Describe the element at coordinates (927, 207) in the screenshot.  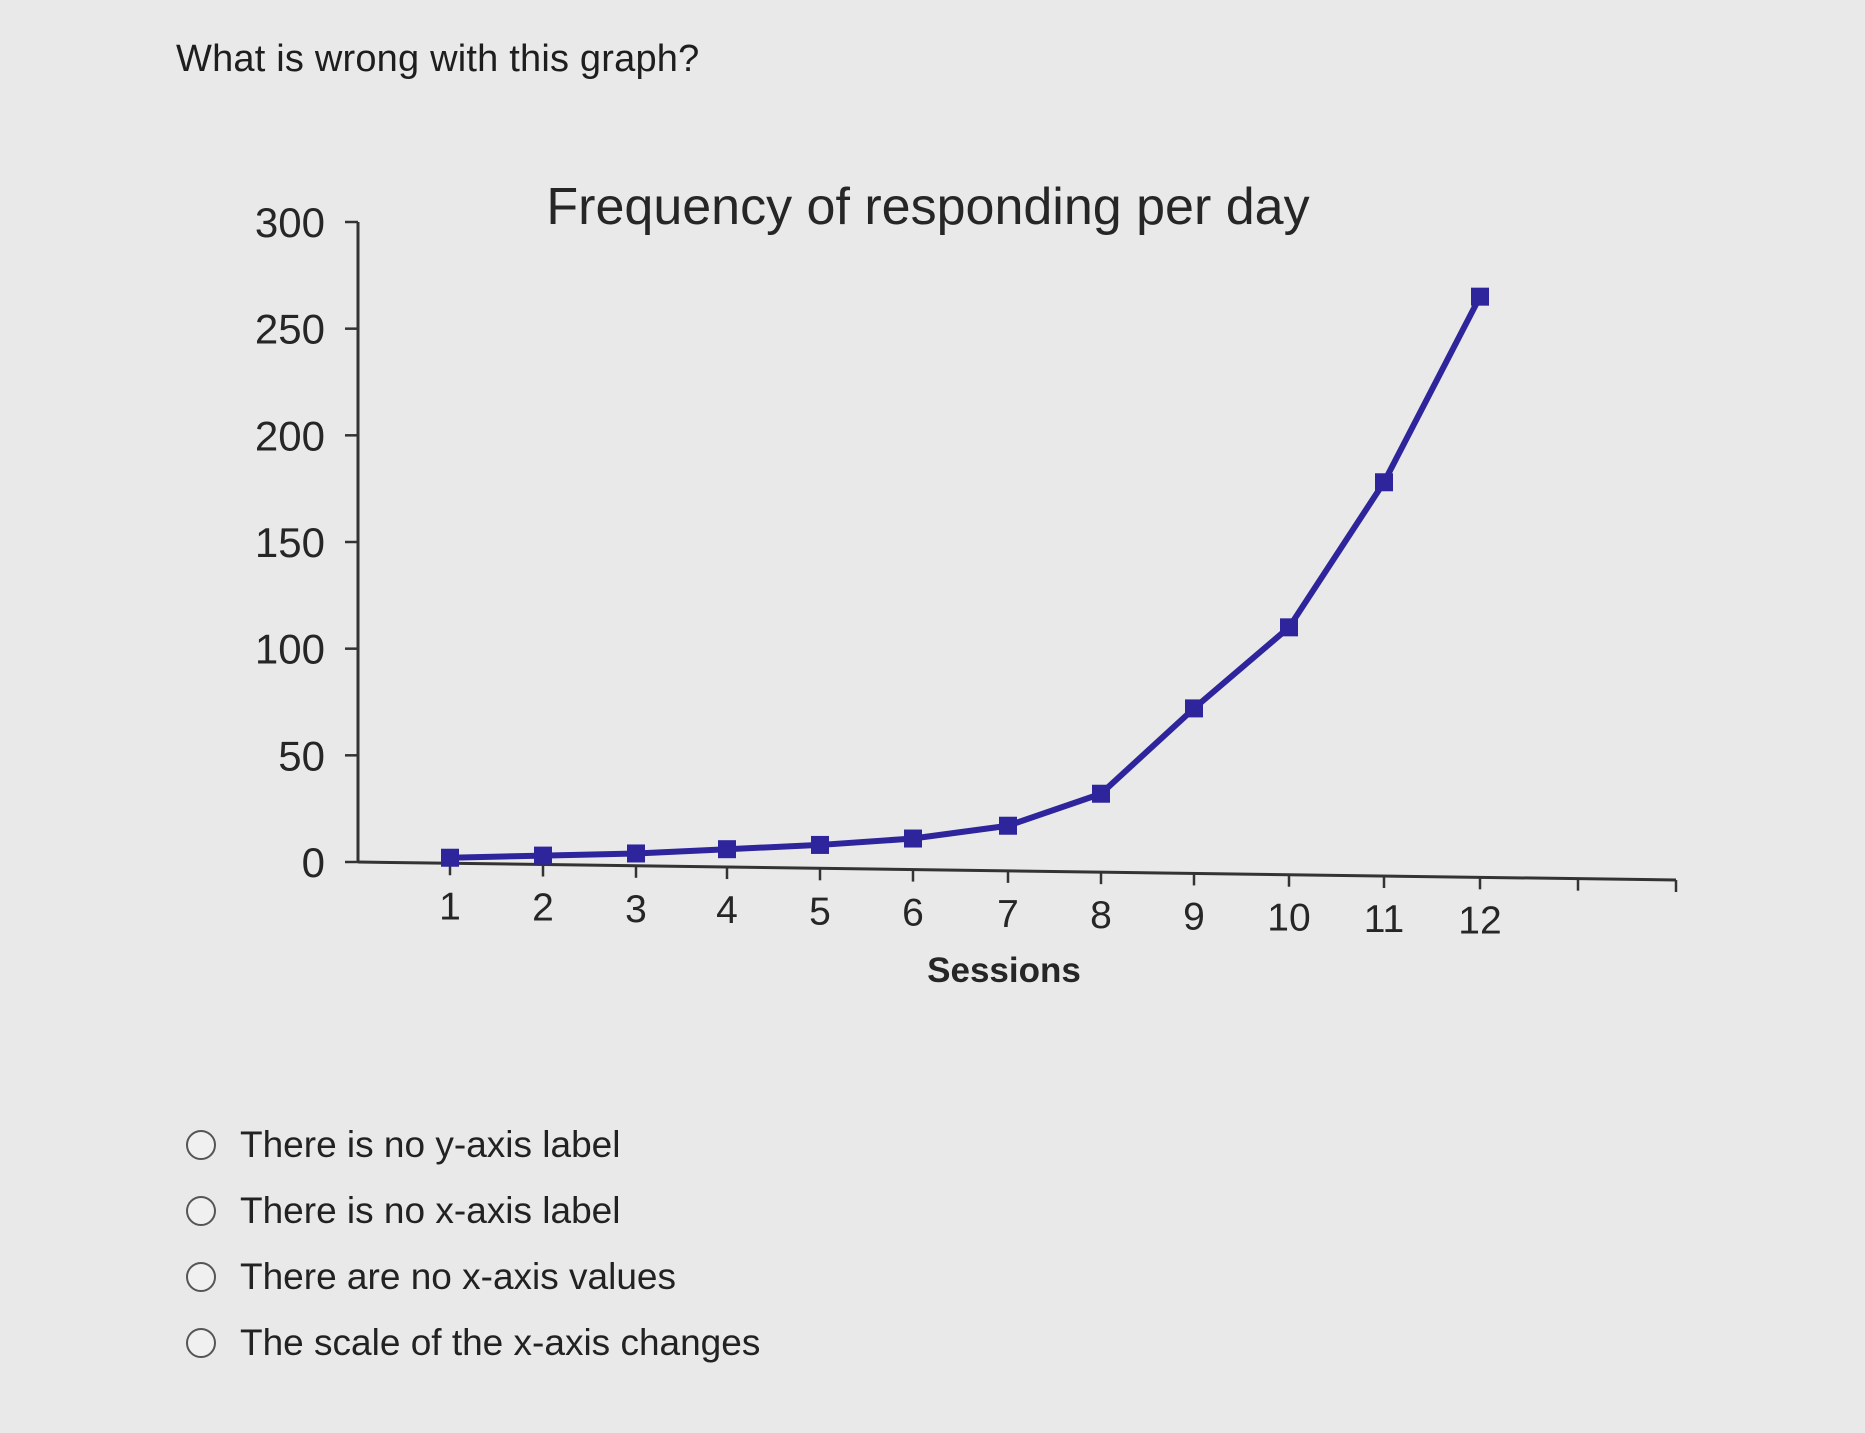
I see `chart-title: Frequency of responding per day` at that location.